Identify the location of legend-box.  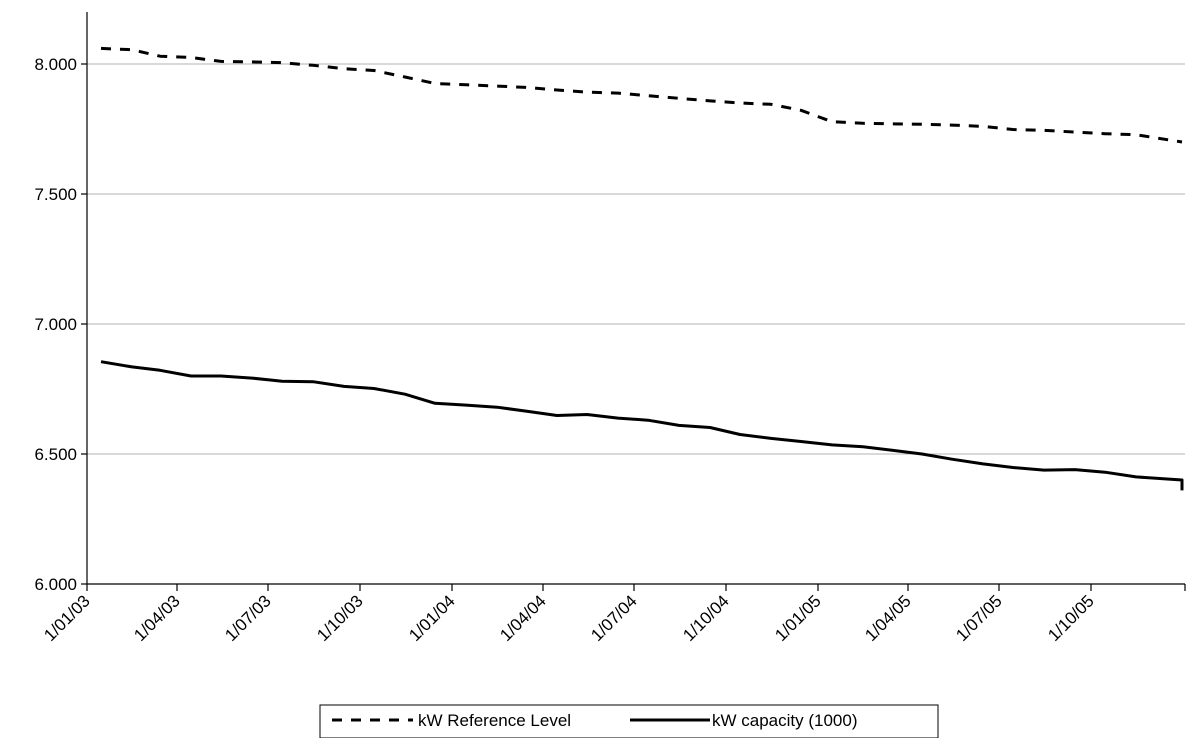
(629, 721).